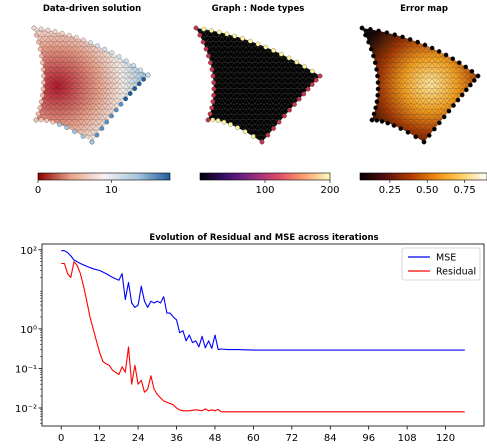 This screenshot has width=487, height=448. What do you see at coordinates (446, 258) in the screenshot?
I see `legend-label-mse: MSE` at bounding box center [446, 258].